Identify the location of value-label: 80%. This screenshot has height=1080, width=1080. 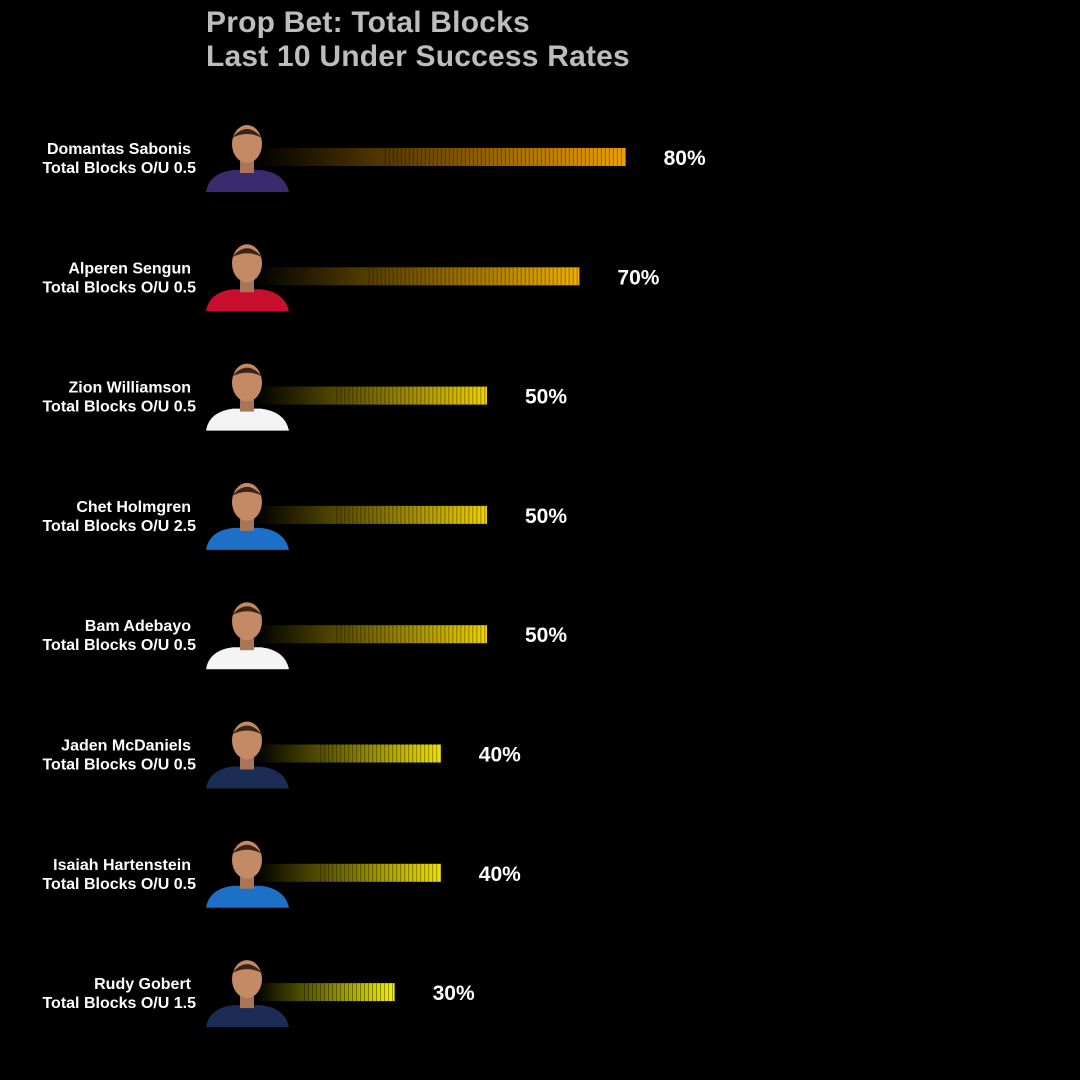
(685, 158).